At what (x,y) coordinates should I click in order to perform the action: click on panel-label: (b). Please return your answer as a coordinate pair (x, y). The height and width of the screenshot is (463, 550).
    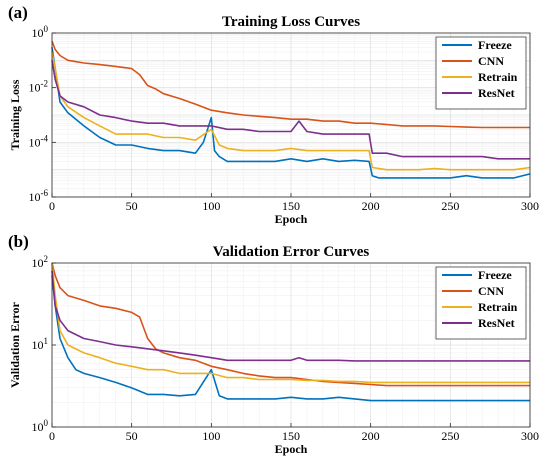
    Looking at the image, I should click on (18, 241).